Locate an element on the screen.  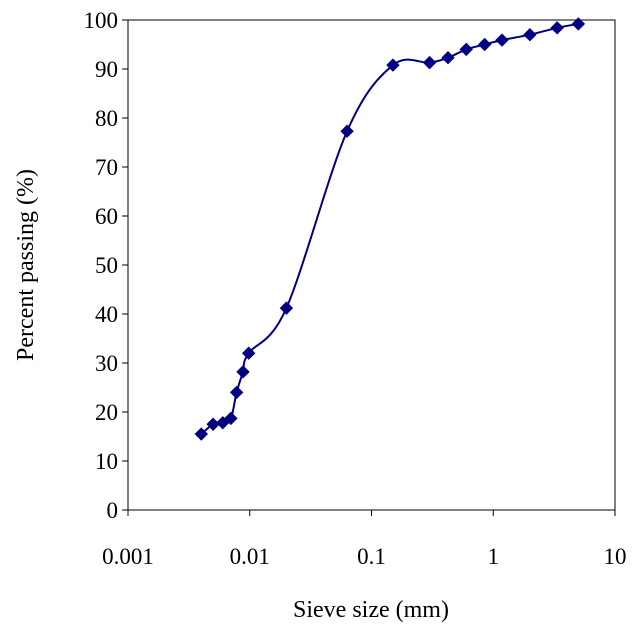
y-tick-label: 30 is located at coordinates (106, 363).